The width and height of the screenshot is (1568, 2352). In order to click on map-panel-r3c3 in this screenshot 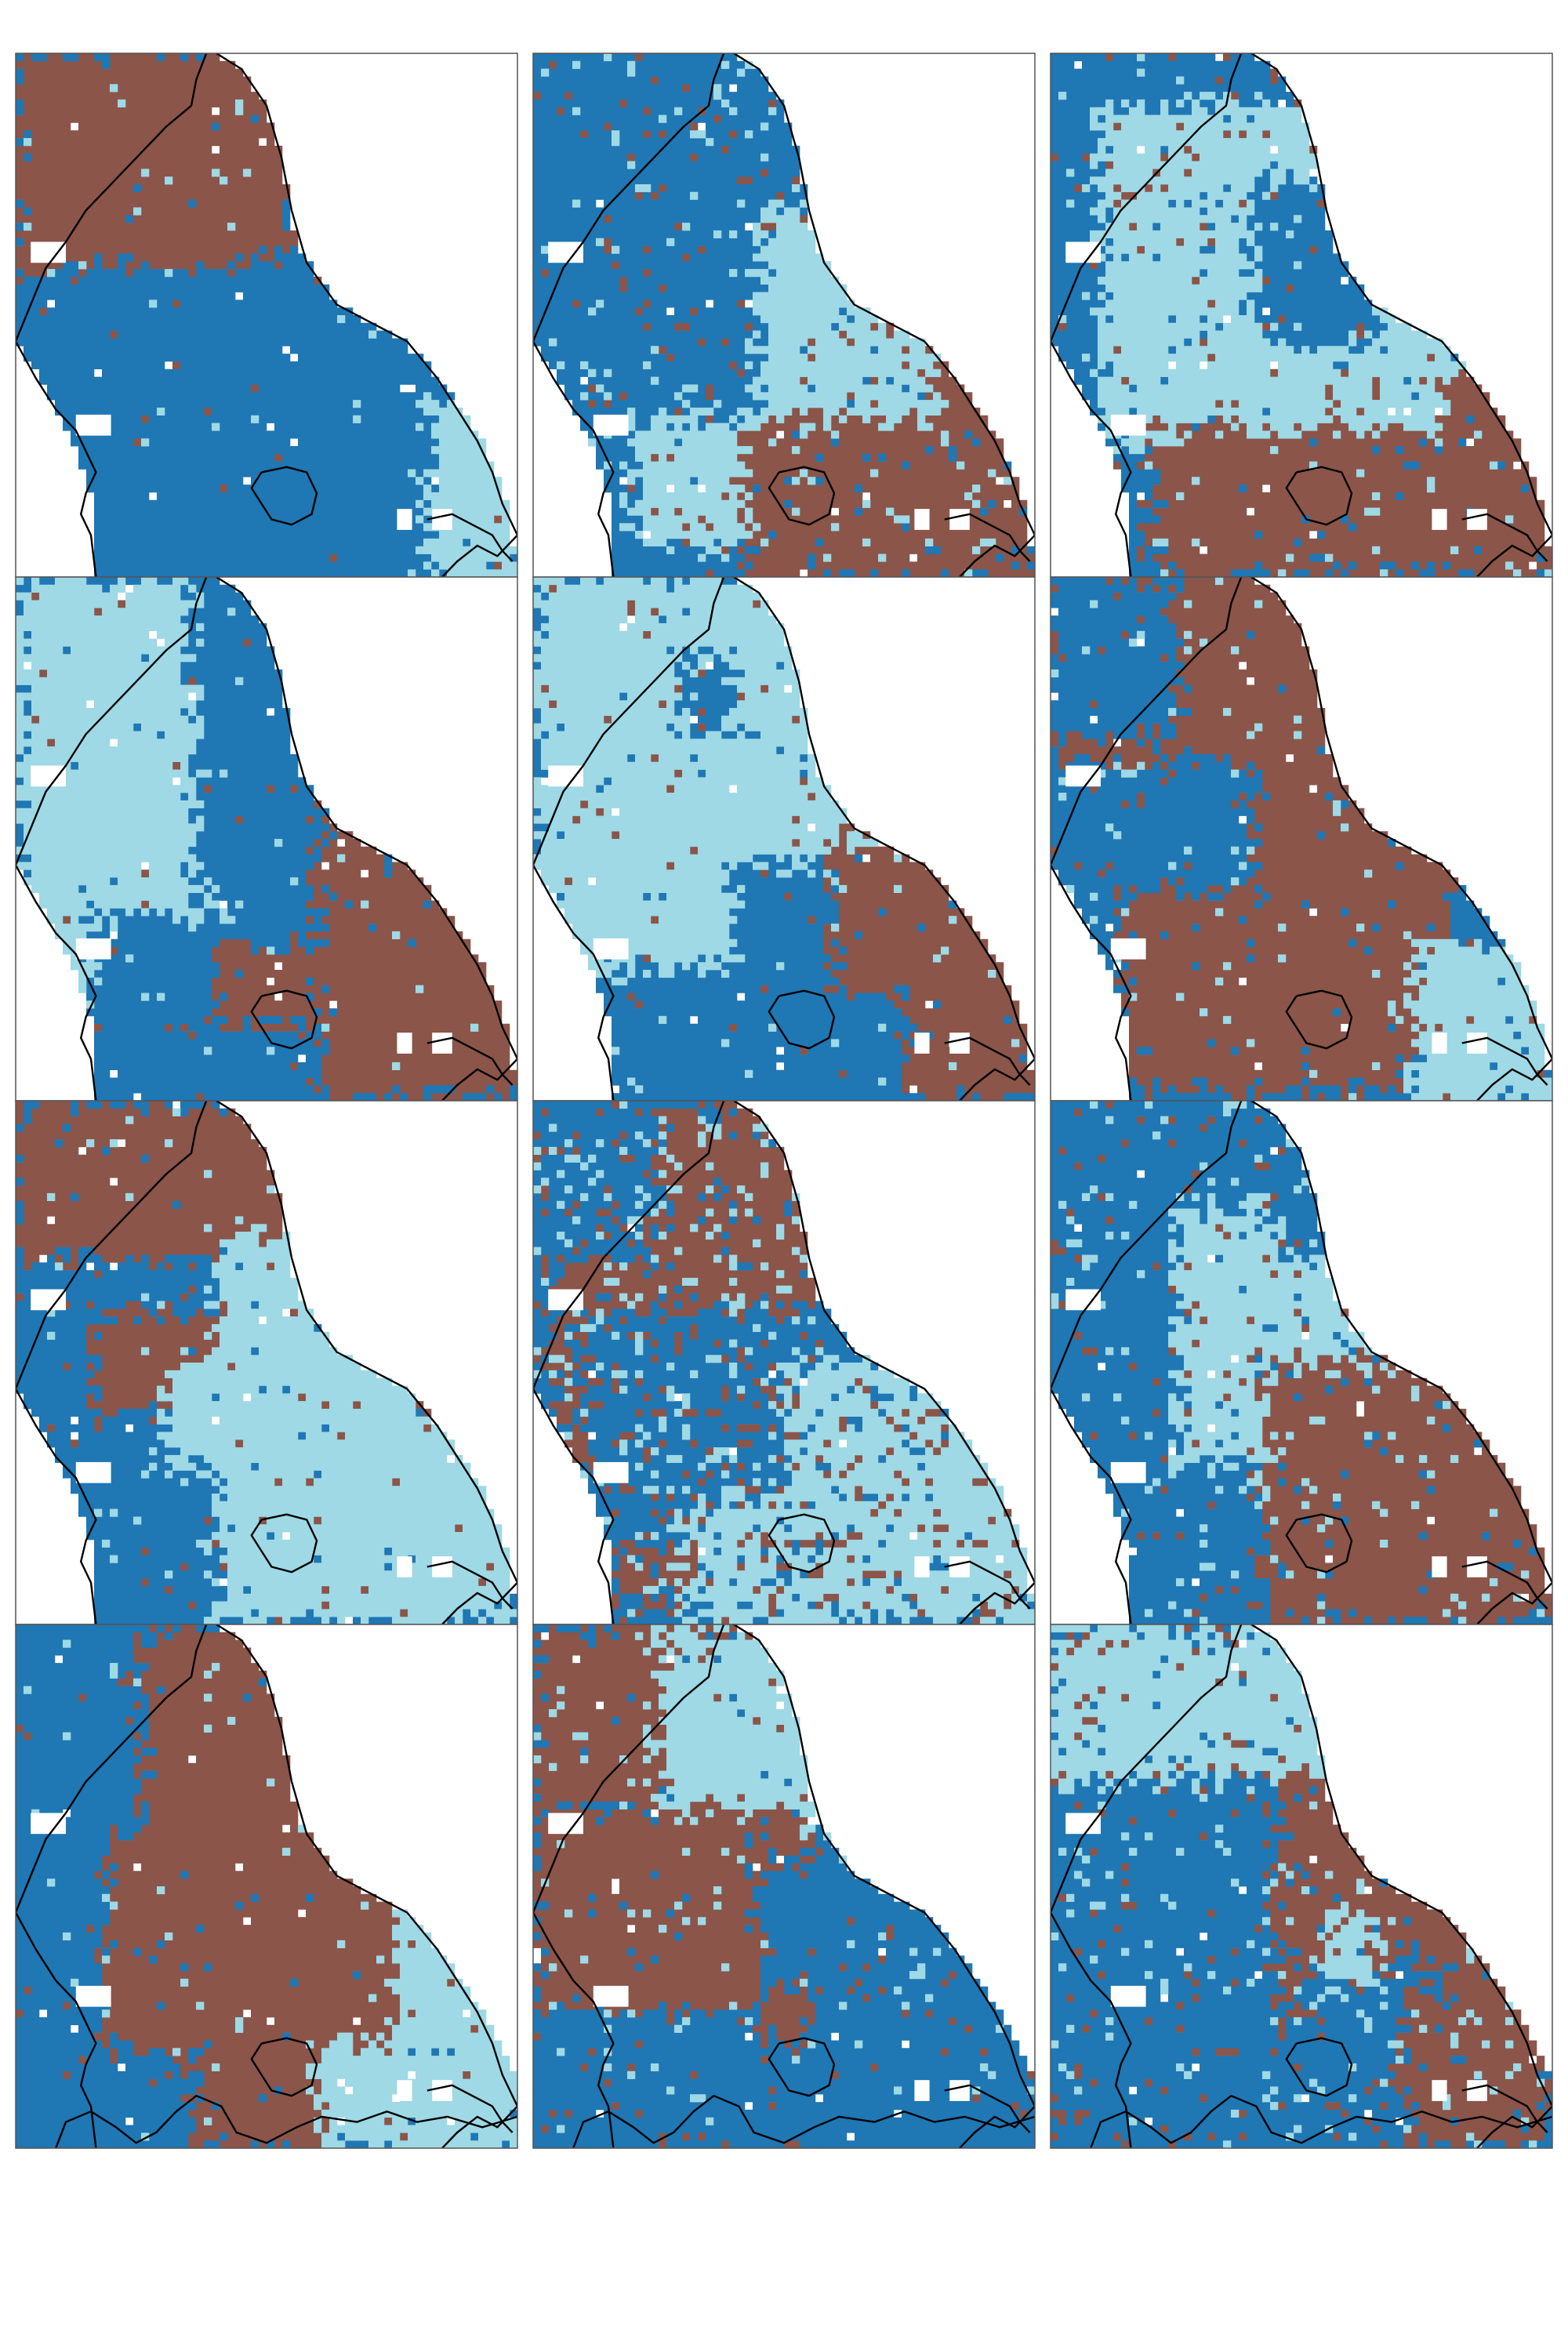, I will do `click(1301, 1362)`.